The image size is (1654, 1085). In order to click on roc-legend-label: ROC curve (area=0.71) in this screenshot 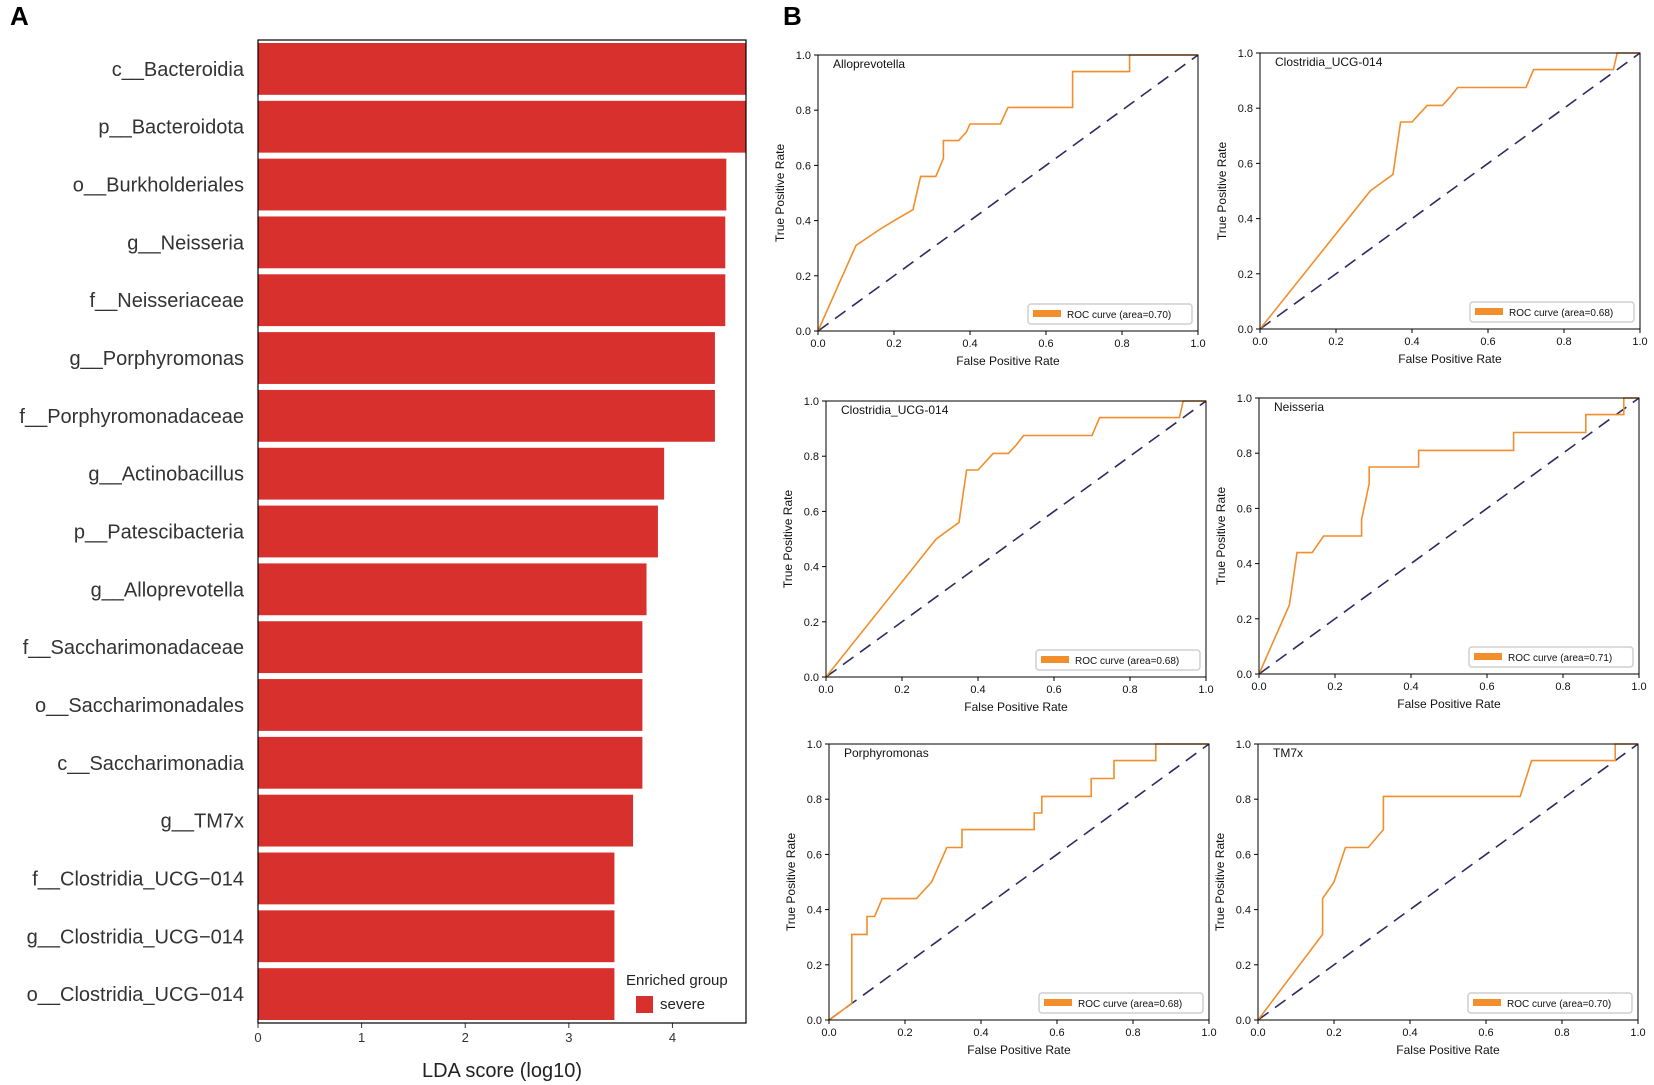, I will do `click(1560, 658)`.